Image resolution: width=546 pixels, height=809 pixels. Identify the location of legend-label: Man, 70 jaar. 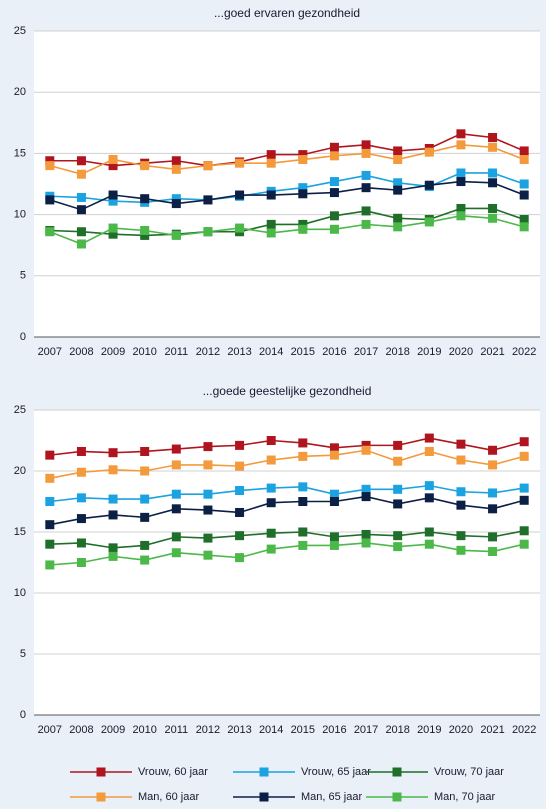
(464, 797).